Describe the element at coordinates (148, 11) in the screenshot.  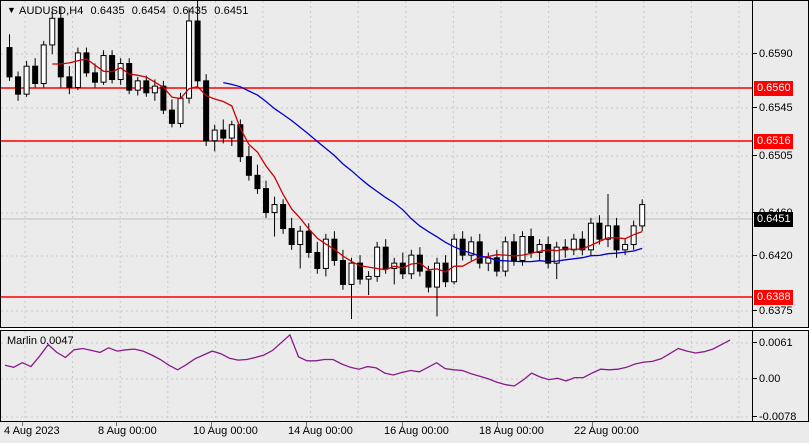
I see `ohlc-high: 0.6454` at that location.